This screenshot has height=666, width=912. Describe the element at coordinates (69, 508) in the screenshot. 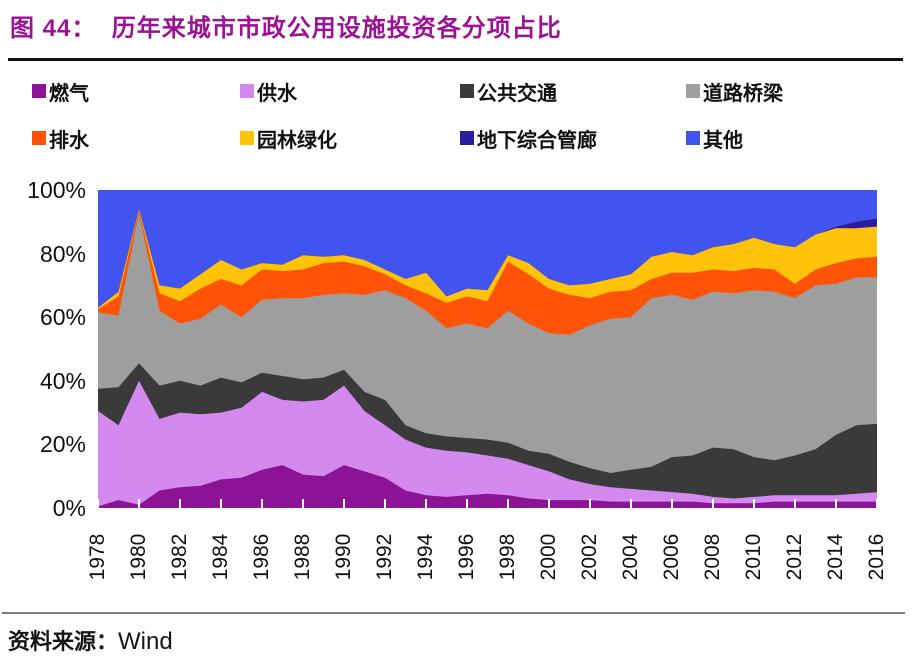

I see `y-axis-label: 0%` at that location.